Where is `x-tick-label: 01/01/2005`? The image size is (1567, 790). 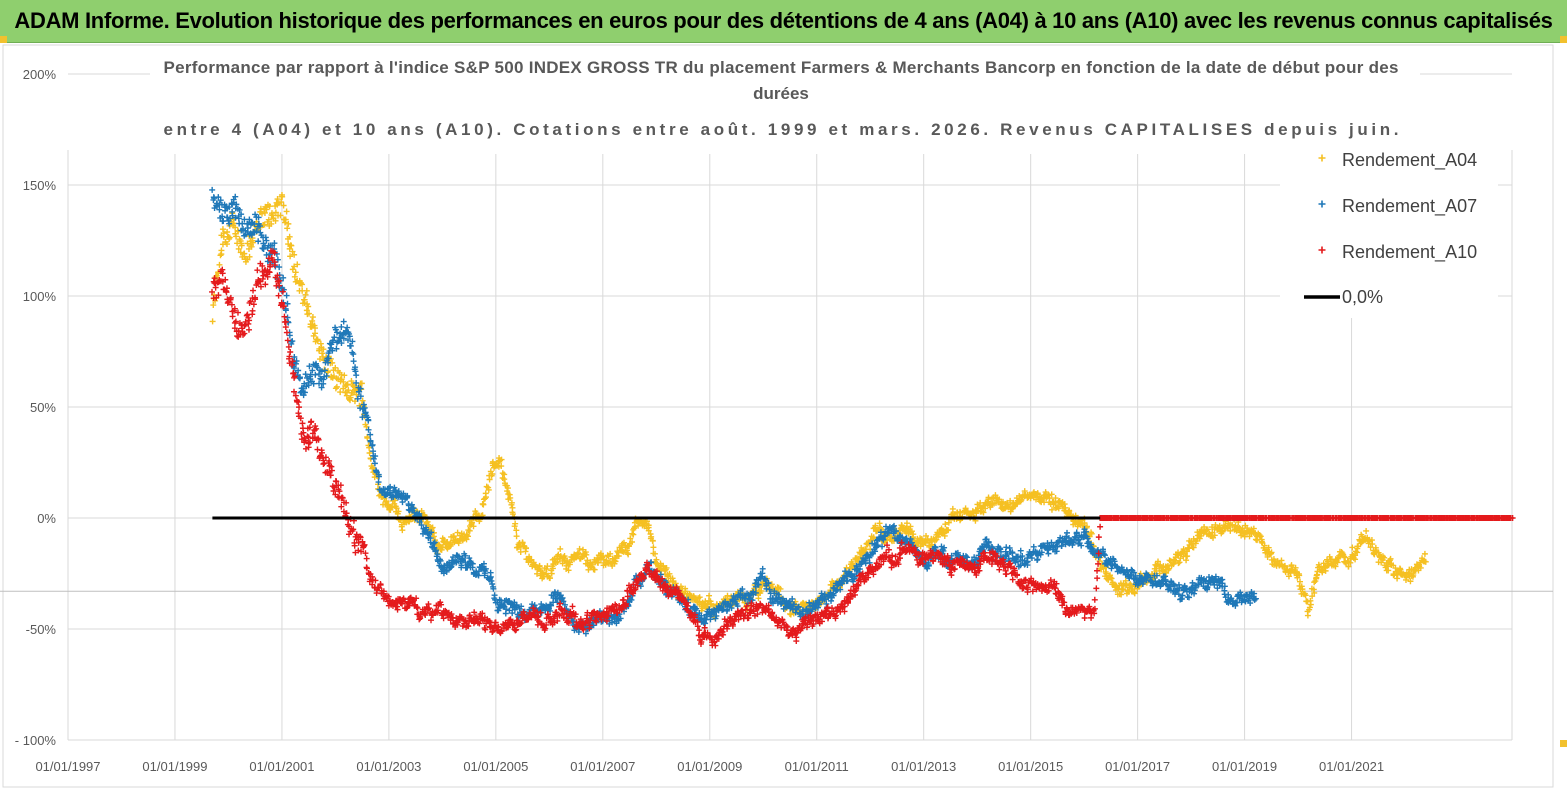 x-tick-label: 01/01/2005 is located at coordinates (495, 766).